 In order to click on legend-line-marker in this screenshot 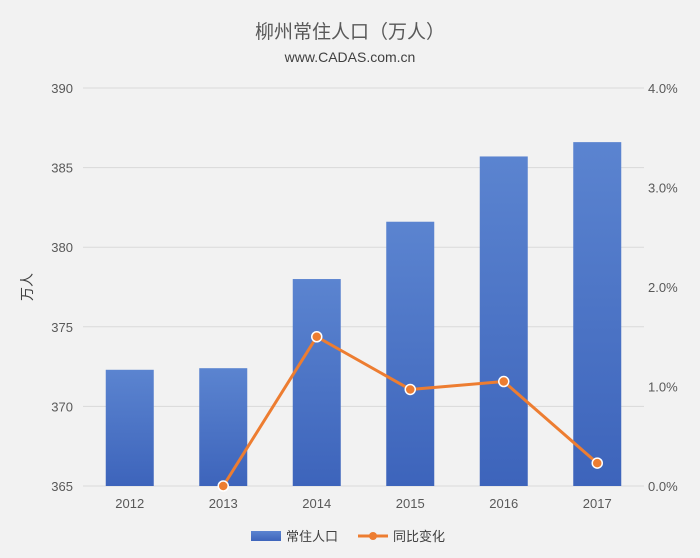, I will do `click(373, 536)`.